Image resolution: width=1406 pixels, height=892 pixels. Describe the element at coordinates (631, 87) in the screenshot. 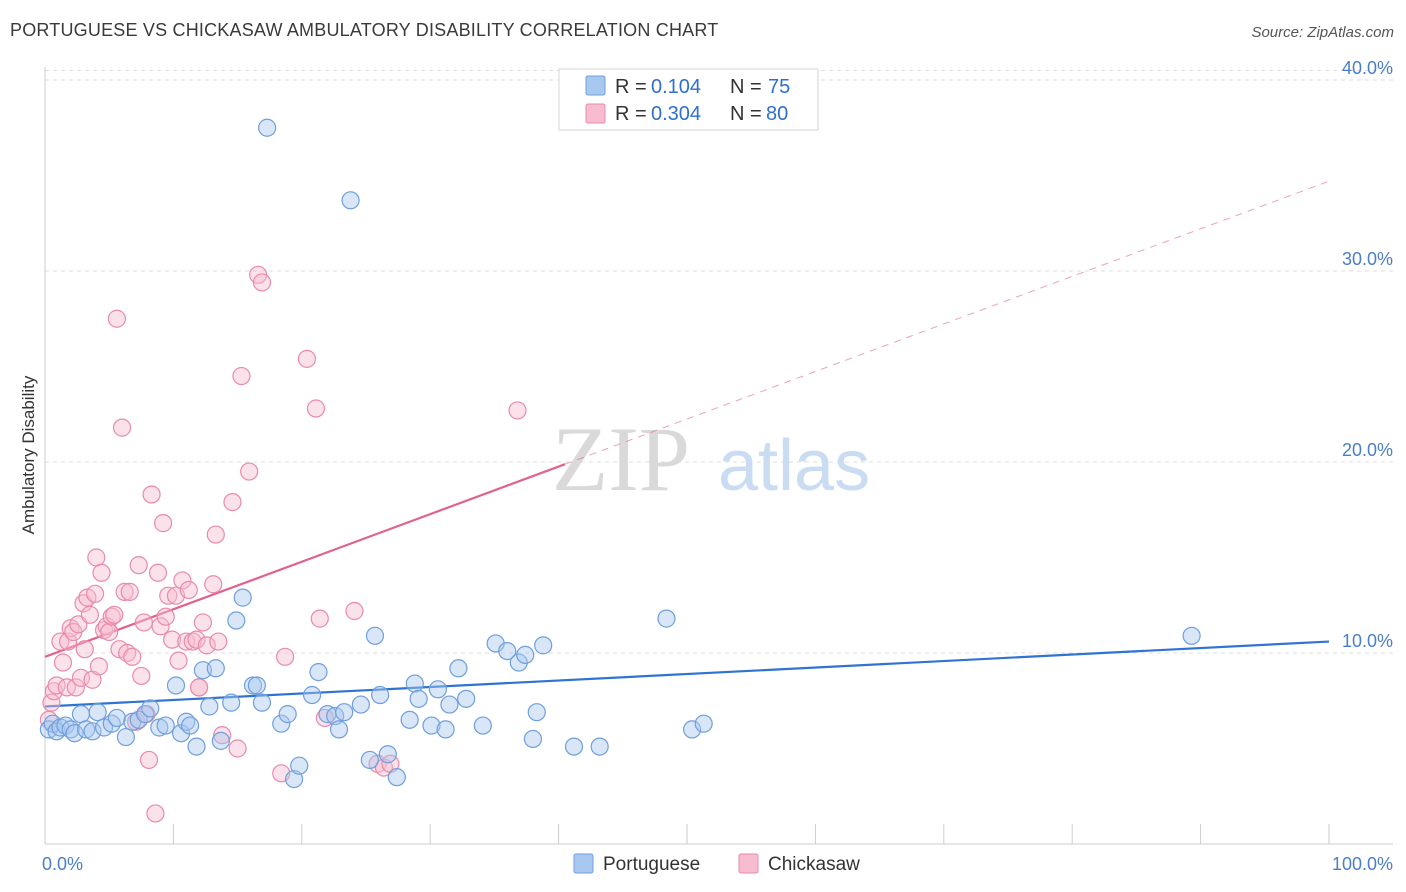

I see `legend-r-label-1: R =` at that location.